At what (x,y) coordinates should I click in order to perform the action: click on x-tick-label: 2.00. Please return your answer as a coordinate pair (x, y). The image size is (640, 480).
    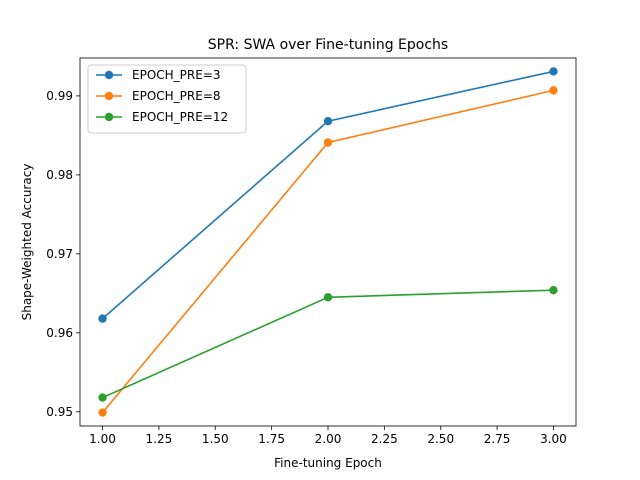
    Looking at the image, I should click on (328, 439).